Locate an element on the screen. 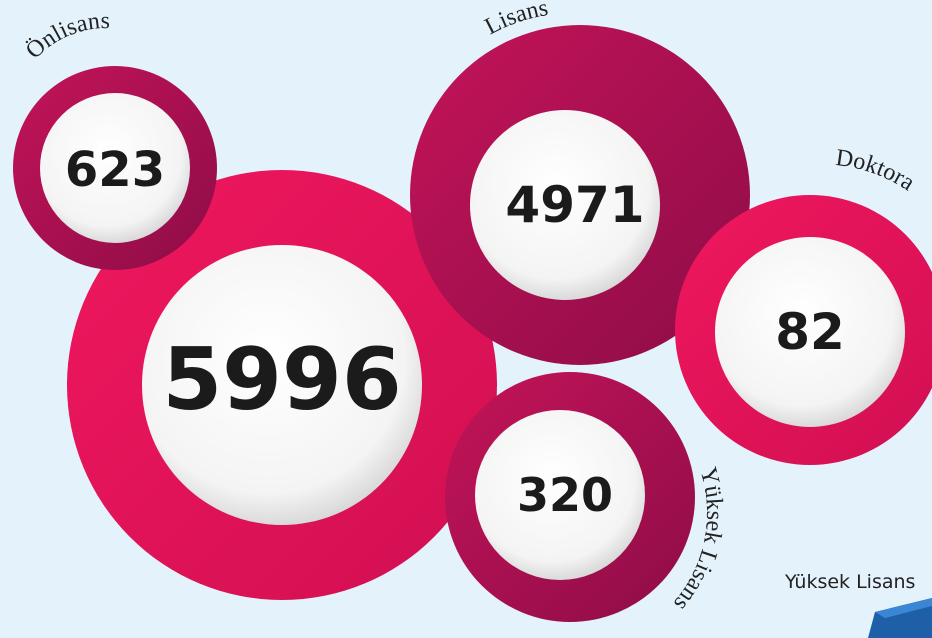  value: 4971 is located at coordinates (574, 205).